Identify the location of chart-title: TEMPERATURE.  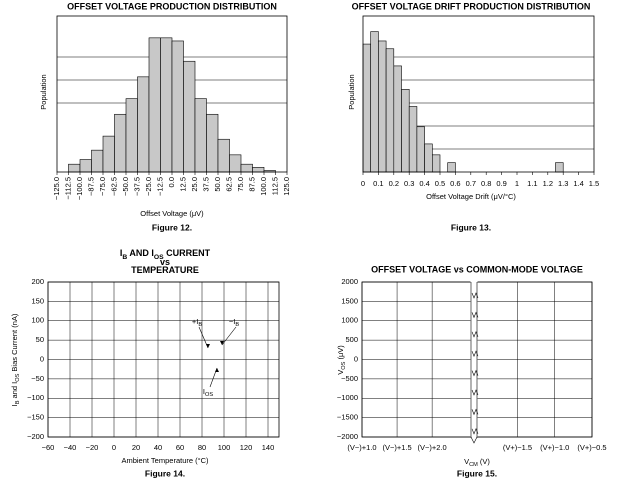
(165, 270).